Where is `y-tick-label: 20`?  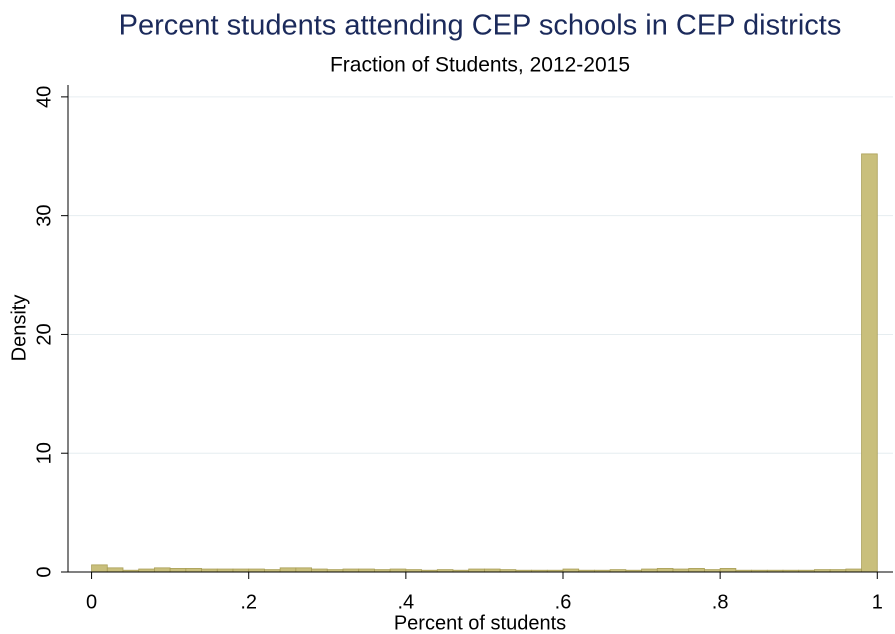 y-tick-label: 20 is located at coordinates (44, 334).